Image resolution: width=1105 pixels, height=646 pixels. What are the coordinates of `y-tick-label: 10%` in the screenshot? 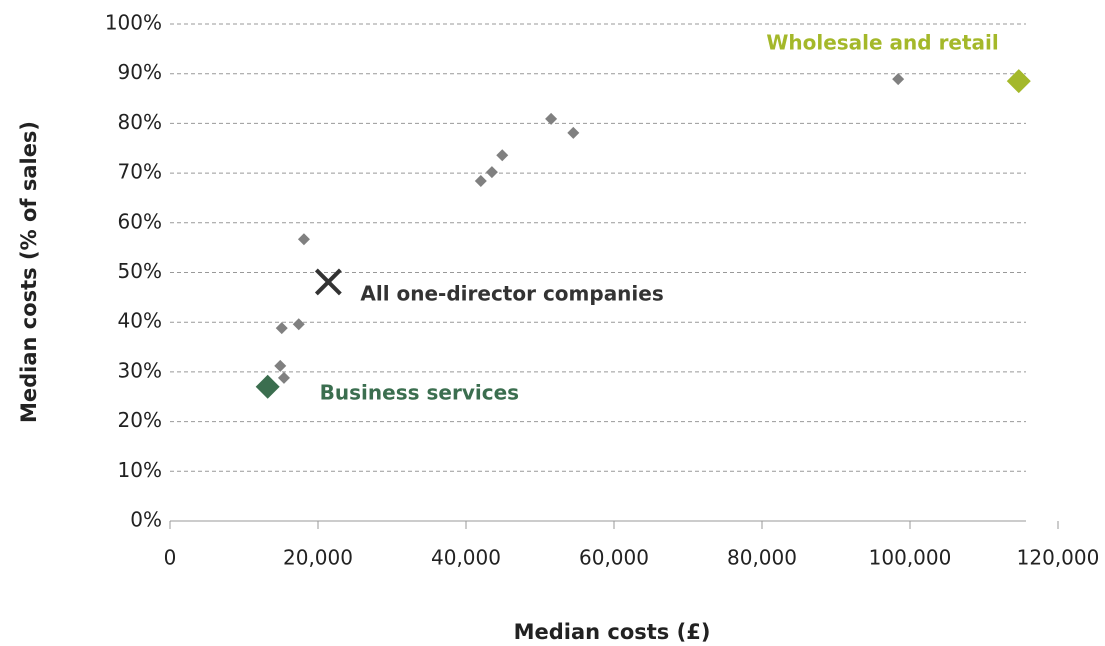 It's located at (140, 470).